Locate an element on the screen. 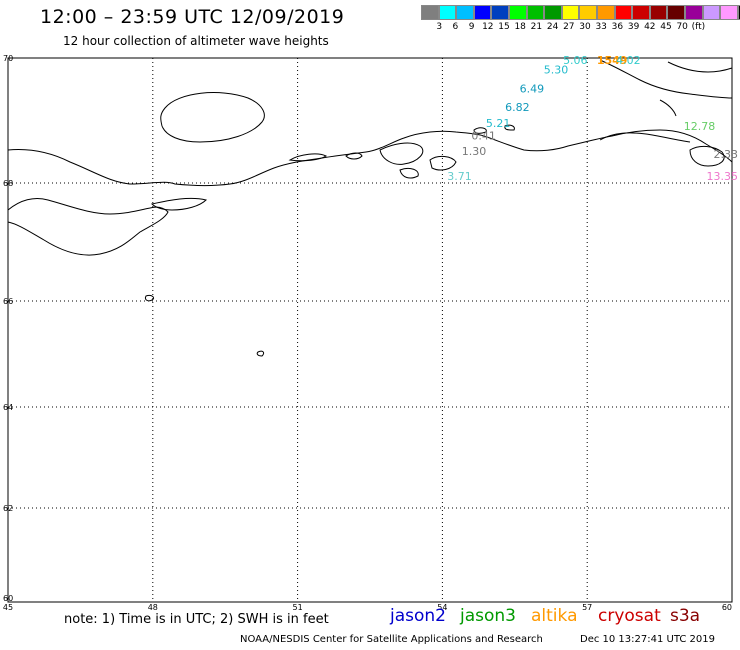 The height and width of the screenshot is (650, 740). swh-value: 13.35 is located at coordinates (723, 176).